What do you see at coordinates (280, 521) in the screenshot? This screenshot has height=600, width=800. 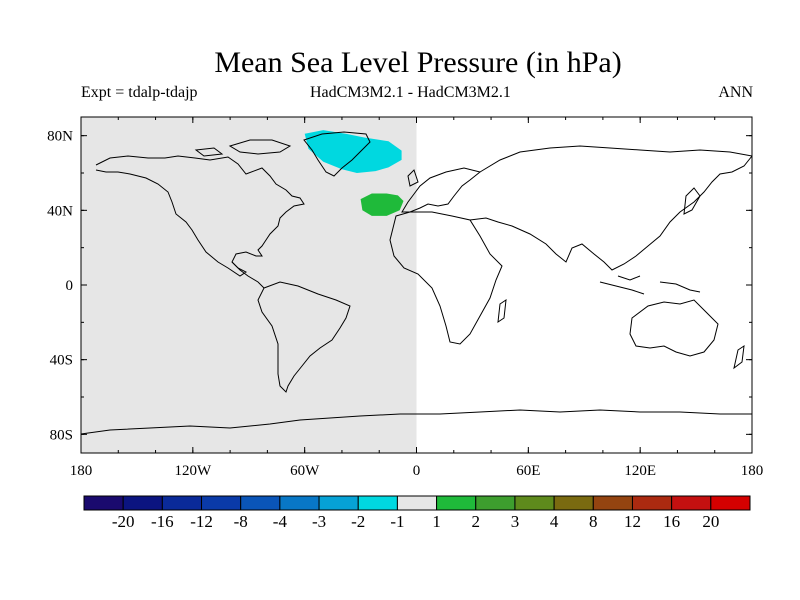 I see `colorbar-label: -4` at bounding box center [280, 521].